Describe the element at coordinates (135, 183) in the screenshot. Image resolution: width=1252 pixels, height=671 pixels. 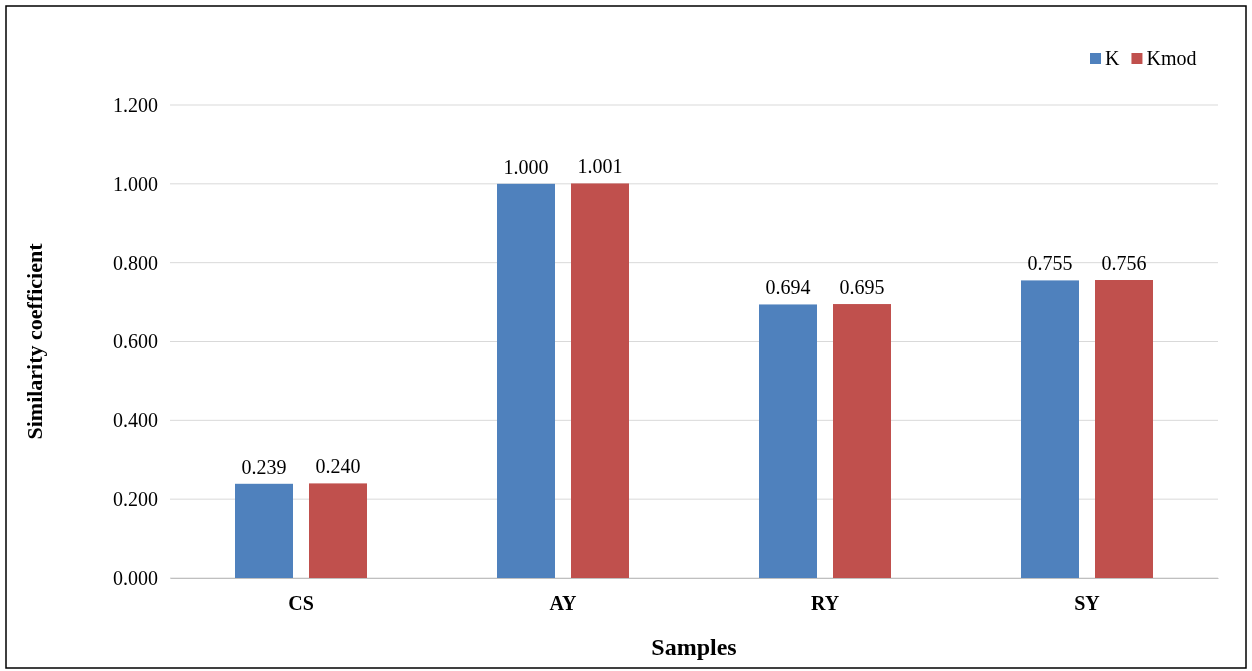
I see `y-tick-label: 1.000` at that location.